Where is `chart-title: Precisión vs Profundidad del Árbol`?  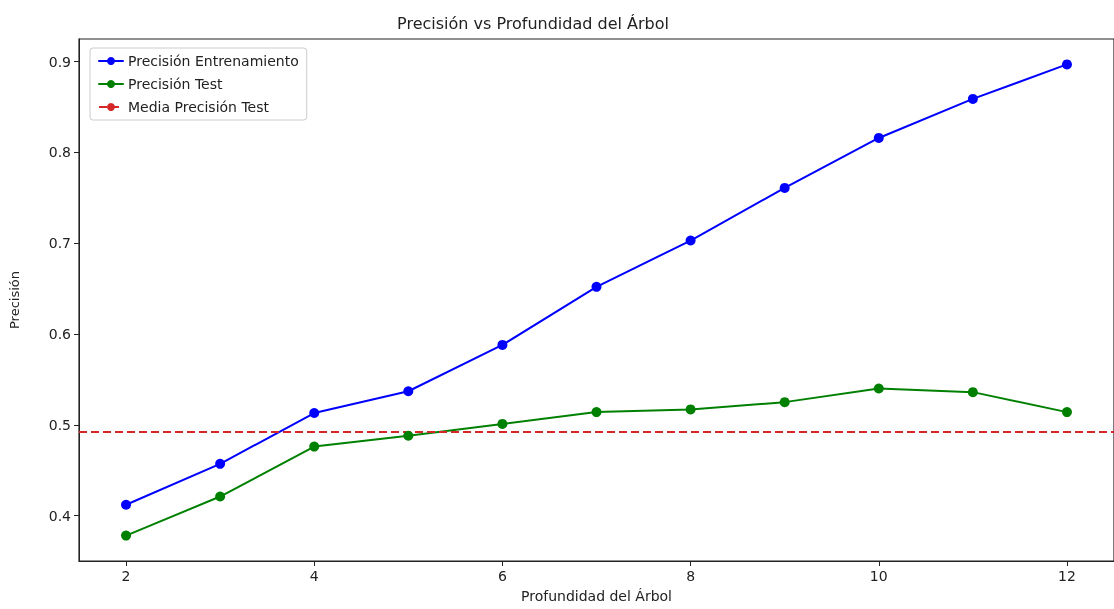
chart-title: Precisión vs Profundidad del Árbol is located at coordinates (533, 23).